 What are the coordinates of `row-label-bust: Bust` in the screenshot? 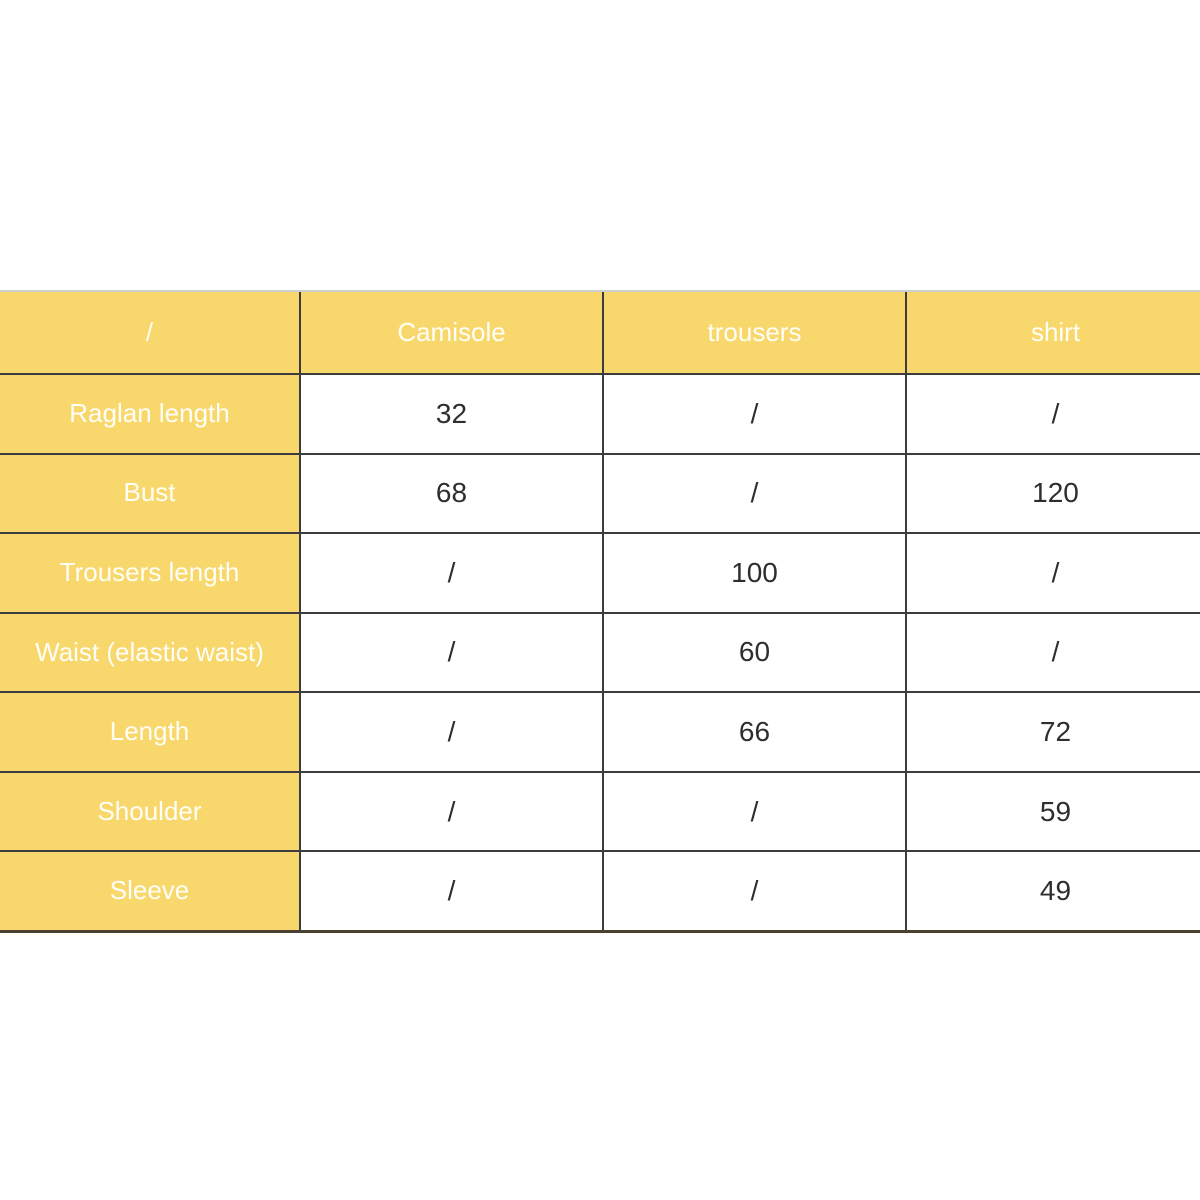 It's located at (149, 493).